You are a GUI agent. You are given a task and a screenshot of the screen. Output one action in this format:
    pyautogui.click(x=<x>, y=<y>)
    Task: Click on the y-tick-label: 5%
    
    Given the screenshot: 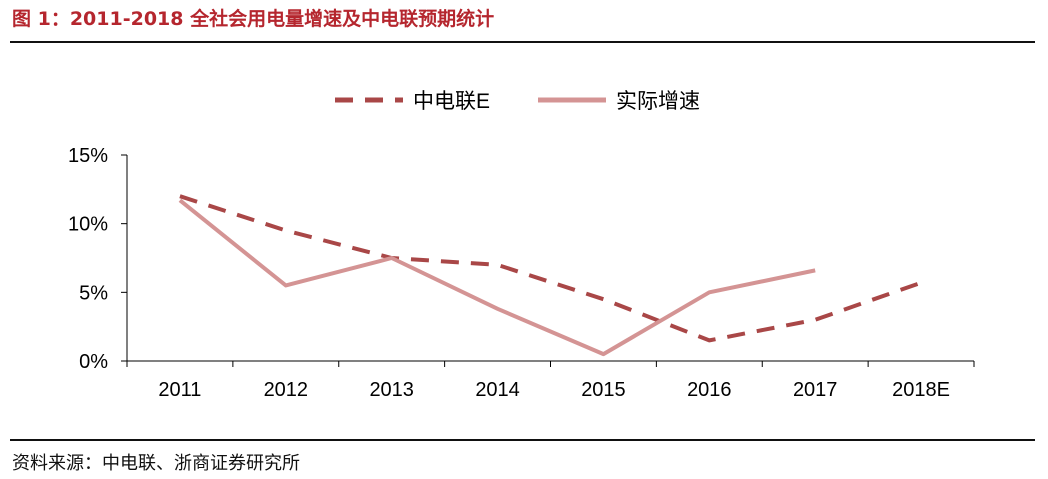 What is the action you would take?
    pyautogui.click(x=93, y=293)
    